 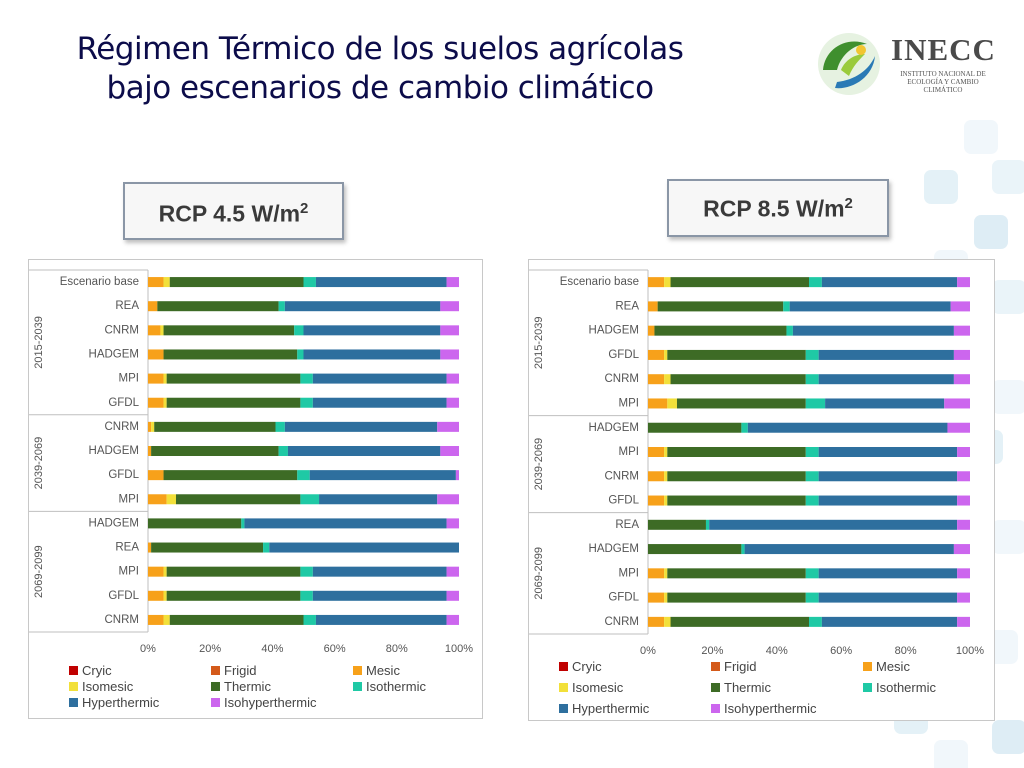 What do you see at coordinates (598, 687) in the screenshot?
I see `legend-label: Isomesic` at bounding box center [598, 687].